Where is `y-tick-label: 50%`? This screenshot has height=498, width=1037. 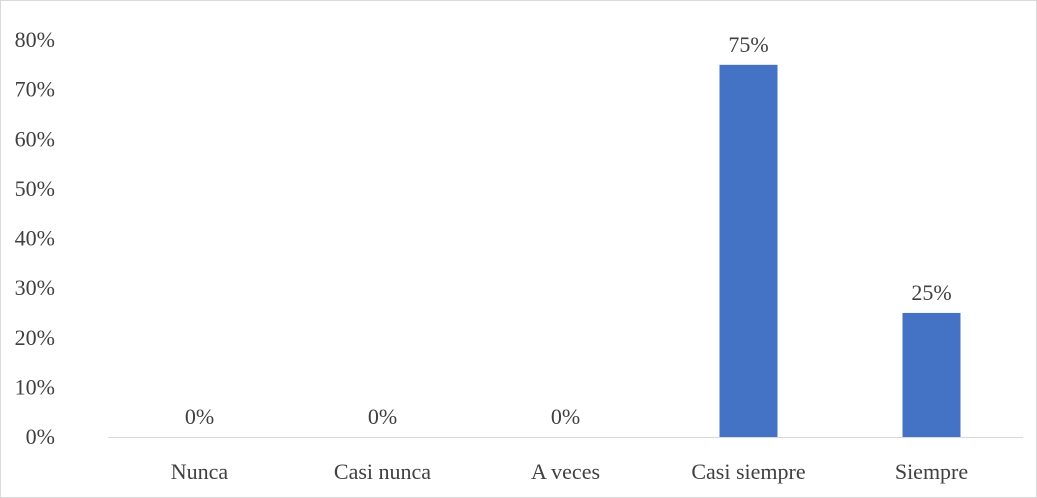 y-tick-label: 50% is located at coordinates (35, 188).